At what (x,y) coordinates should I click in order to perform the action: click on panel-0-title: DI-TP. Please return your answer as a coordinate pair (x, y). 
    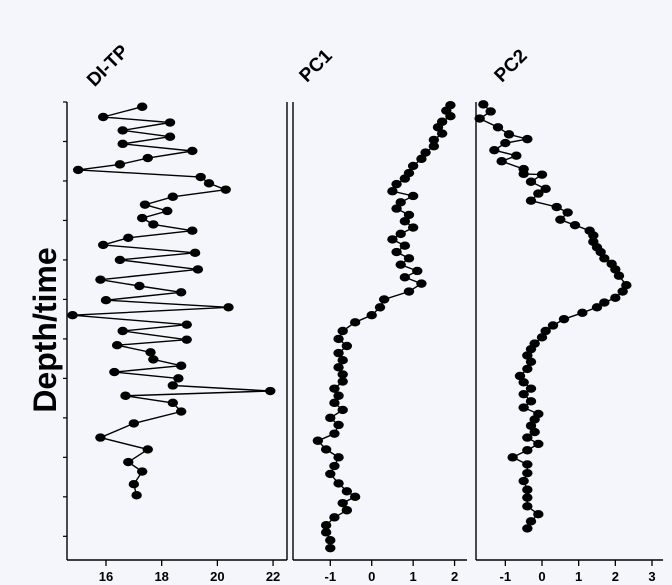
    Looking at the image, I should click on (108, 66).